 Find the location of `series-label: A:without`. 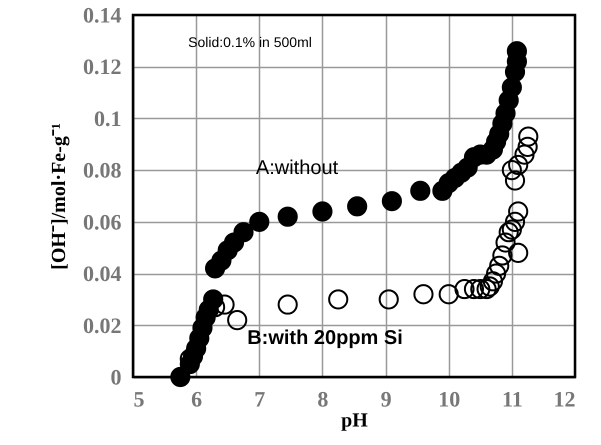

series-label: A:without is located at coordinates (297, 168).